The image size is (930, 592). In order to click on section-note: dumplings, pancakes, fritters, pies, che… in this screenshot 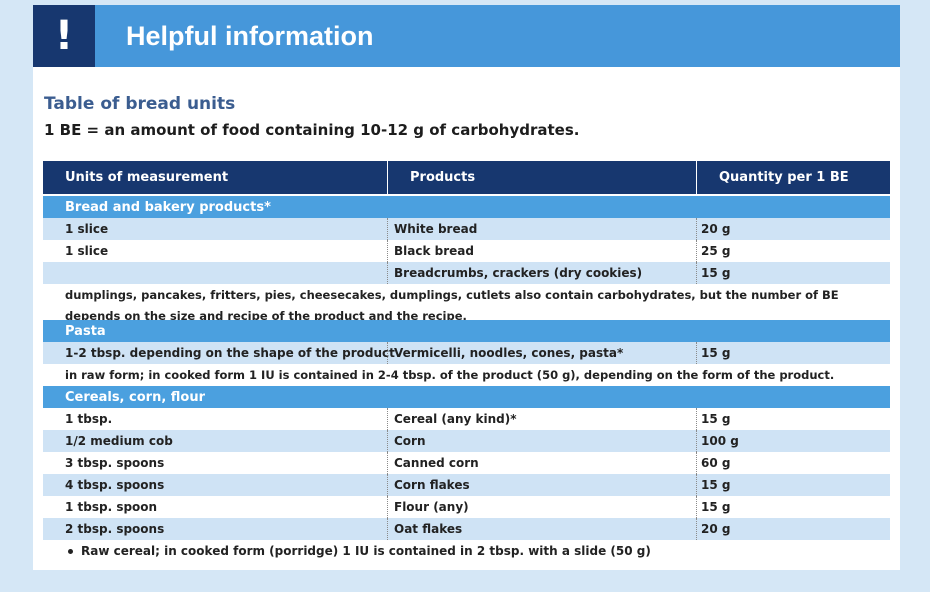, I will do `click(452, 304)`.